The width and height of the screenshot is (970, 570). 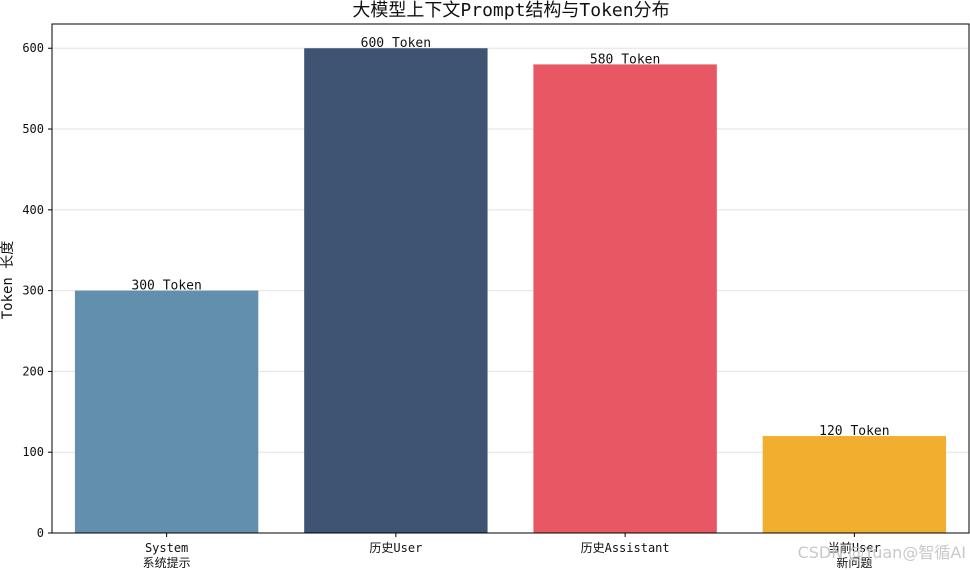 I want to click on y-tick-label: 600, so click(x=33, y=48).